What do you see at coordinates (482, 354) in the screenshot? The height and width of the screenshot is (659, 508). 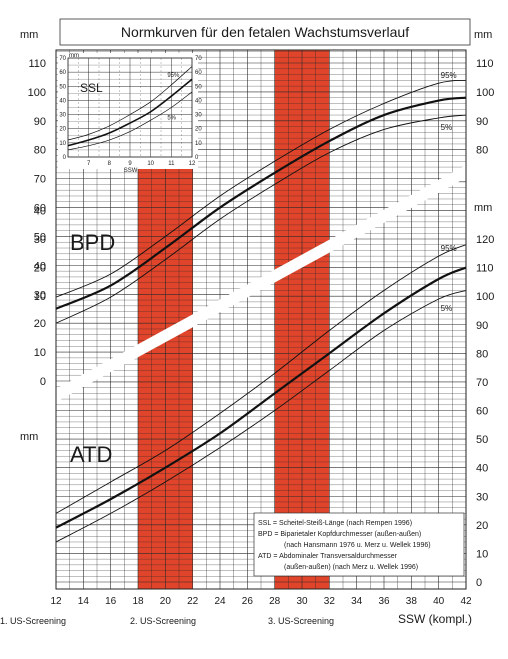 I see `y-tick-label-atd-right: 80` at bounding box center [482, 354].